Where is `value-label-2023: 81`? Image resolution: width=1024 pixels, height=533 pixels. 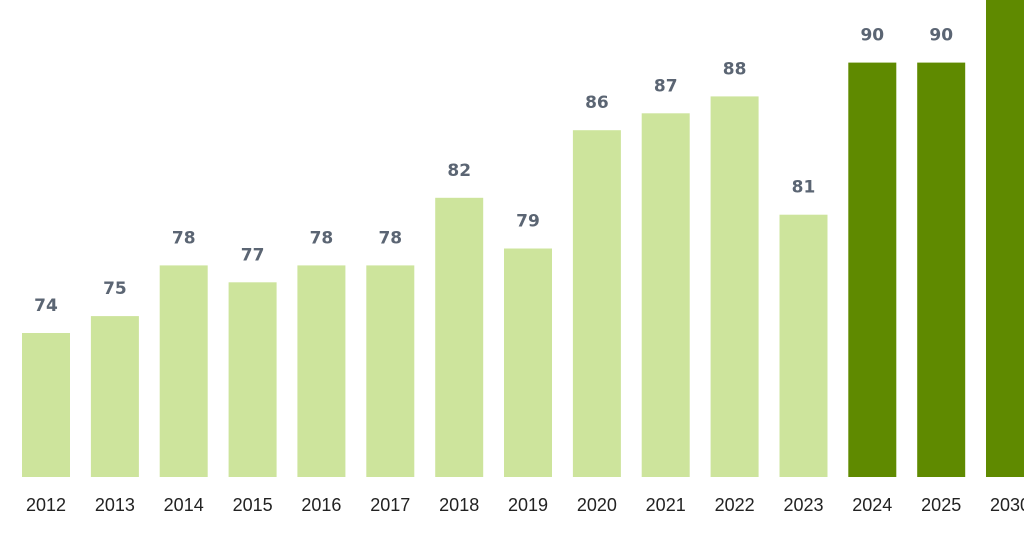 value-label-2023: 81 is located at coordinates (804, 188).